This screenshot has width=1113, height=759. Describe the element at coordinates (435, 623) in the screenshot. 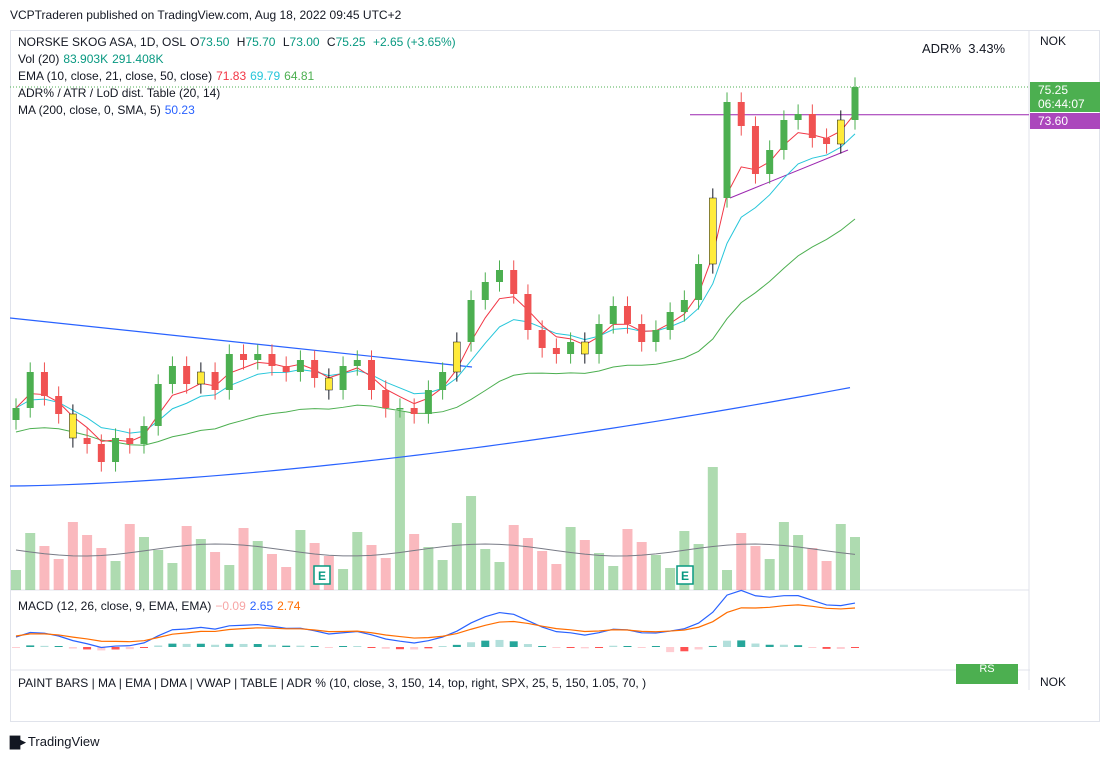

I see `macd-signal-line` at that location.